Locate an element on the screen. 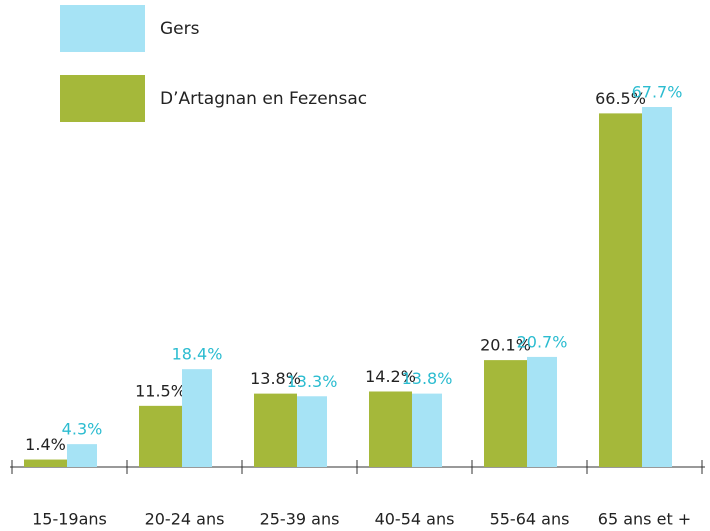 This screenshot has width=710, height=531. x-tick-label: 20-24 ans is located at coordinates (185, 519).